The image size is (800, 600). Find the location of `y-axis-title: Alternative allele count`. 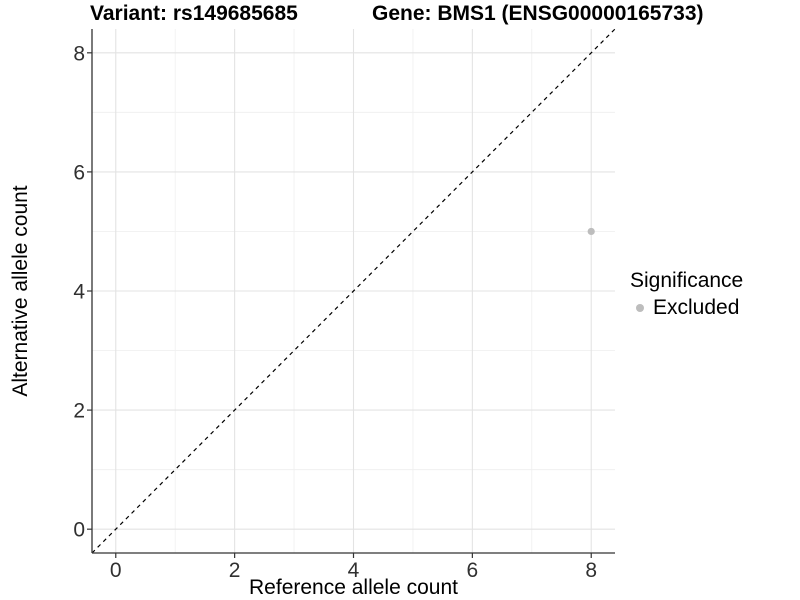

y-axis-title: Alternative allele count is located at coordinates (20, 291).